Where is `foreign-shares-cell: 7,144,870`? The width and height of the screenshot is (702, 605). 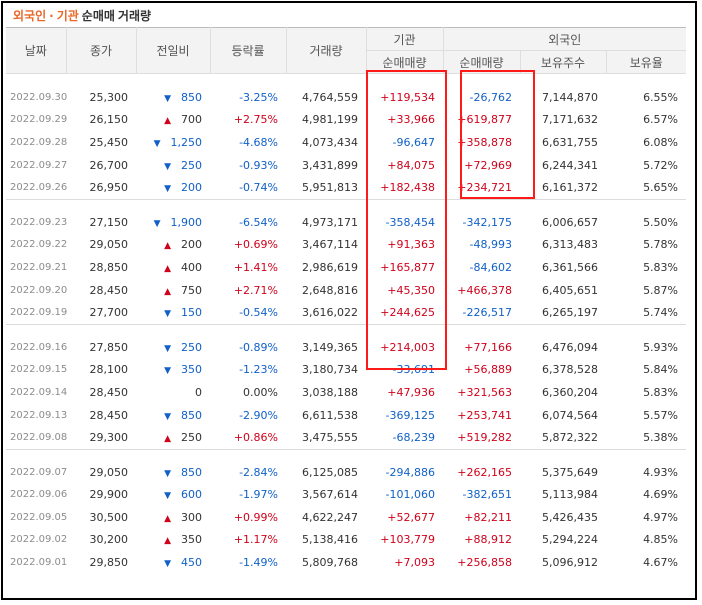 foreign-shares-cell: 7,144,870 is located at coordinates (570, 97).